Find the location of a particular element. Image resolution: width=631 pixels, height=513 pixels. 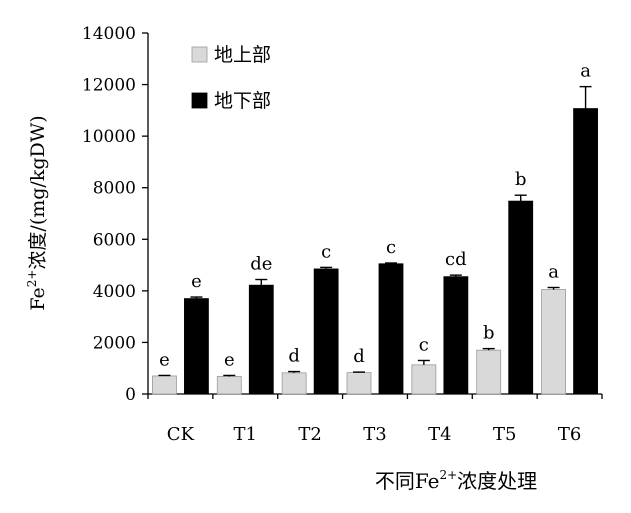

y-ticks: 0 2000 4000 6000 8000 10000 12000 14000 is located at coordinates (115, 214).